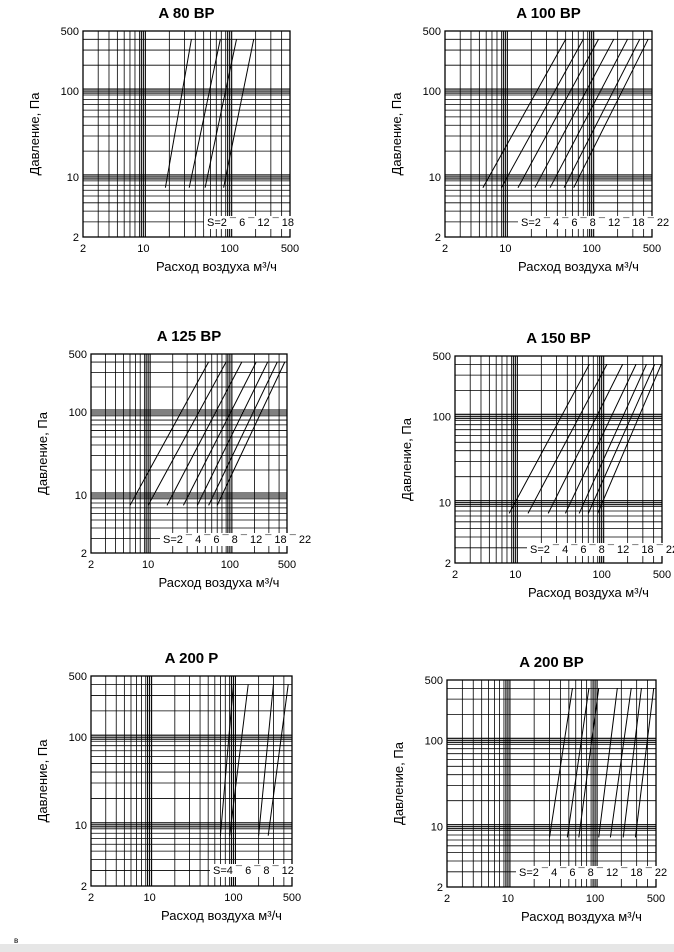  Describe the element at coordinates (186, 13) in the screenshot. I see `chart-title: A 80 BP` at that location.